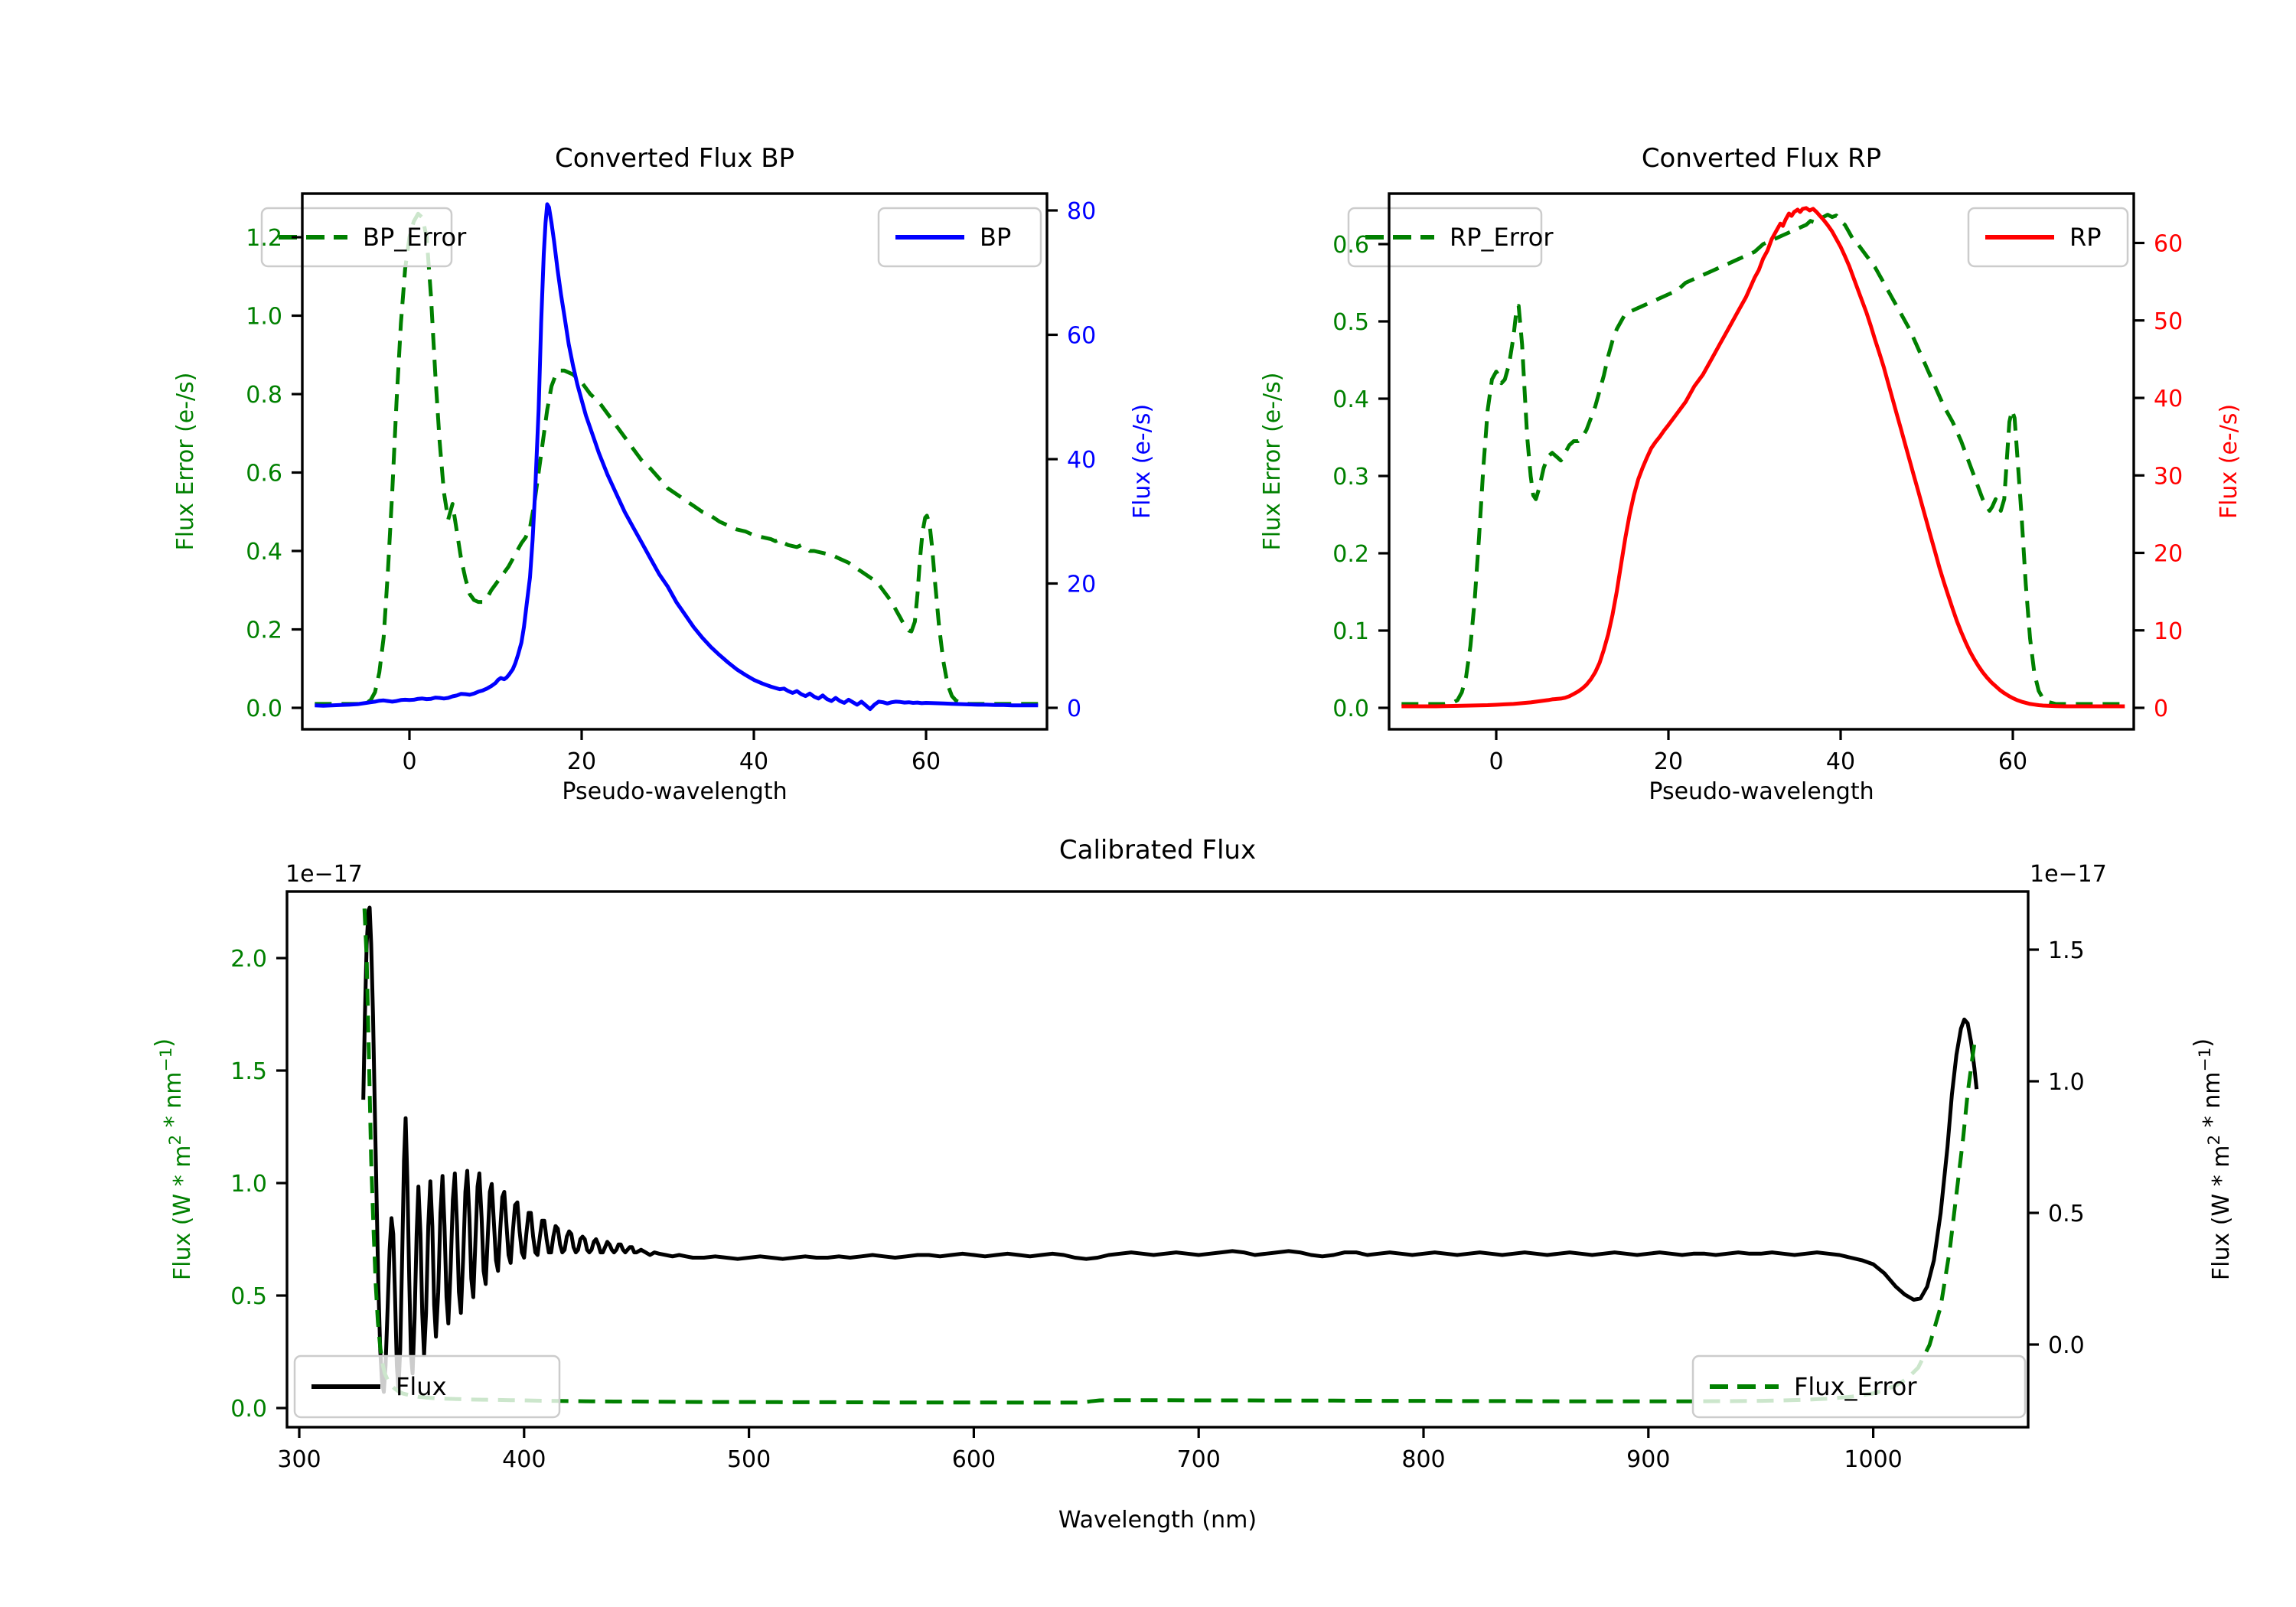 The image size is (2296, 1607). What do you see at coordinates (264, 395) in the screenshot?
I see `left-tick-label: 0.8` at bounding box center [264, 395].